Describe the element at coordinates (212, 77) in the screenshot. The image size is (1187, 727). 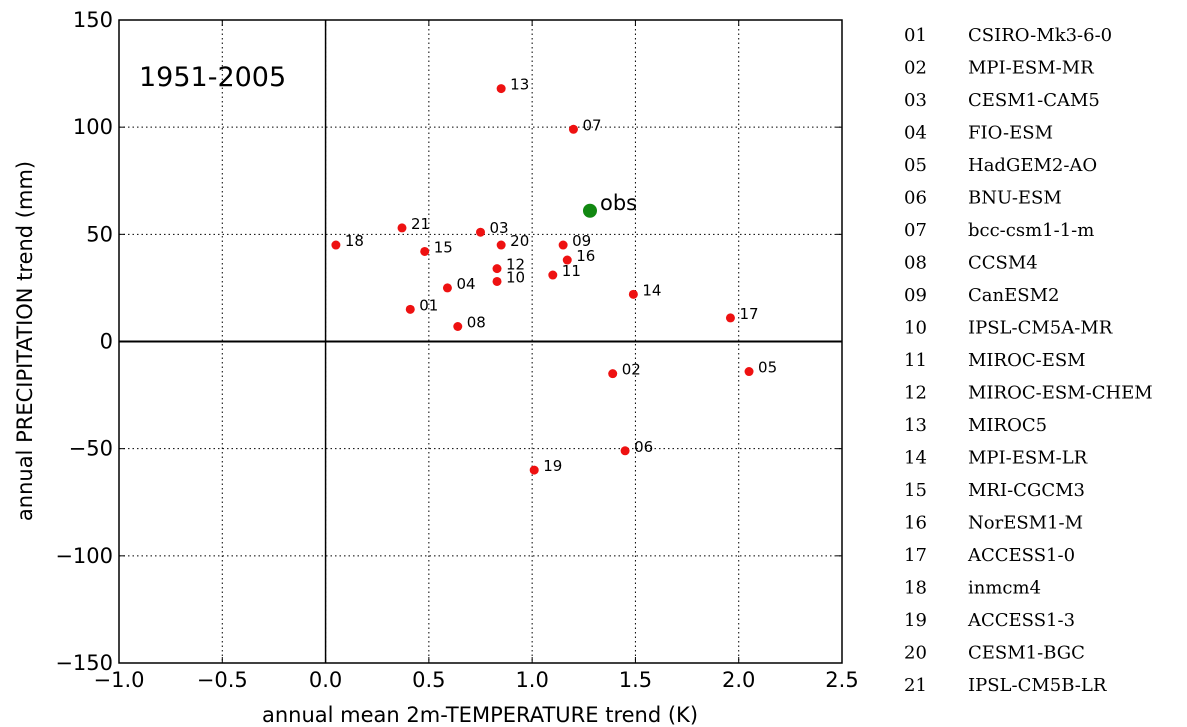
I see `period-label: 1951-2005` at that location.